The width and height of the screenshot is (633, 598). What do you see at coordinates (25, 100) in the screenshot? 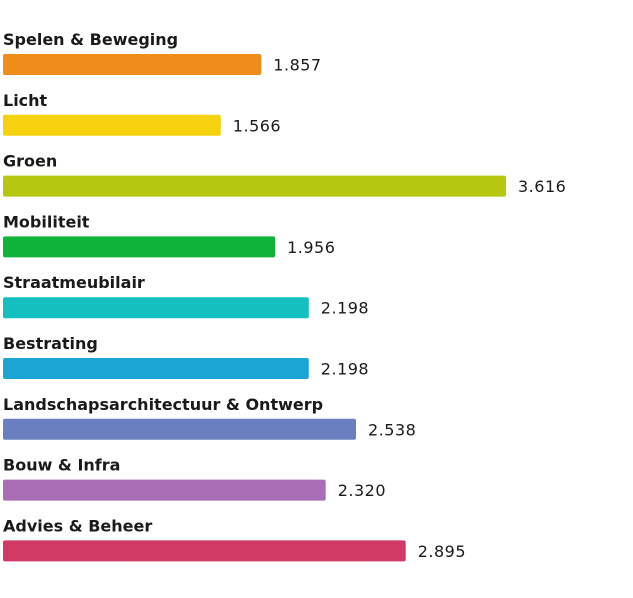
I see `category-label: Licht` at bounding box center [25, 100].